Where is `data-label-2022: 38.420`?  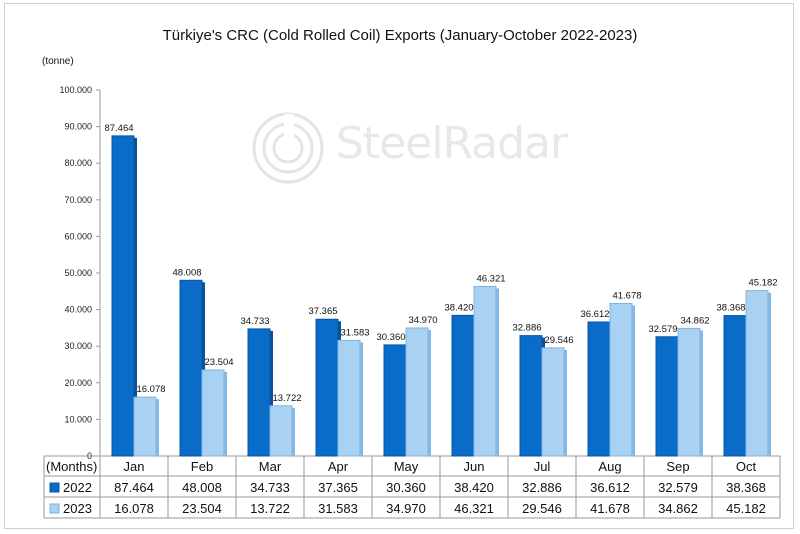 data-label-2022: 38.420 is located at coordinates (458, 307).